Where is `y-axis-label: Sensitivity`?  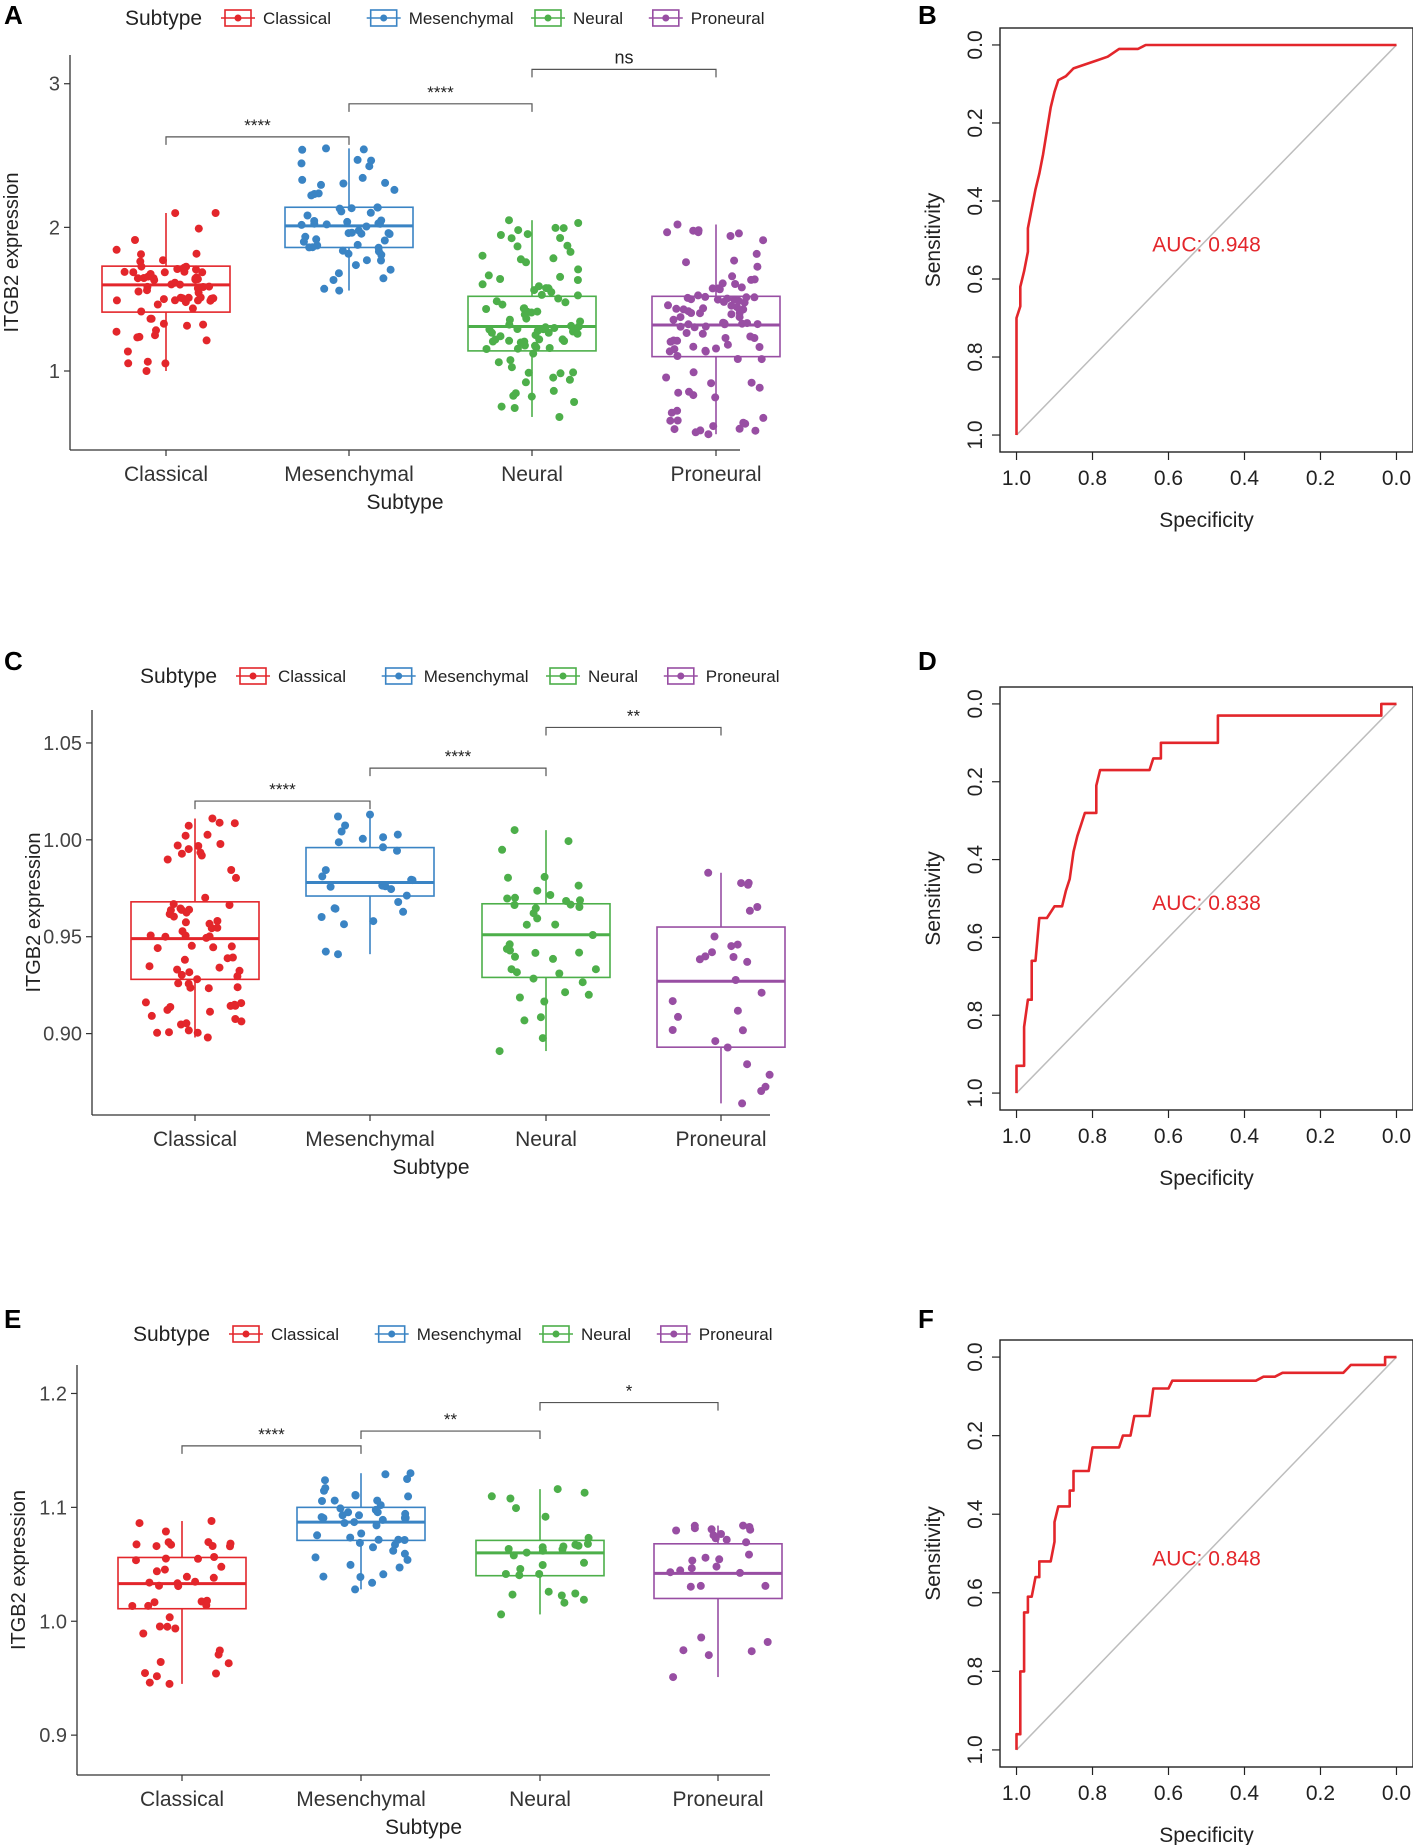
y-axis-label: Sensitivity is located at coordinates (933, 1553).